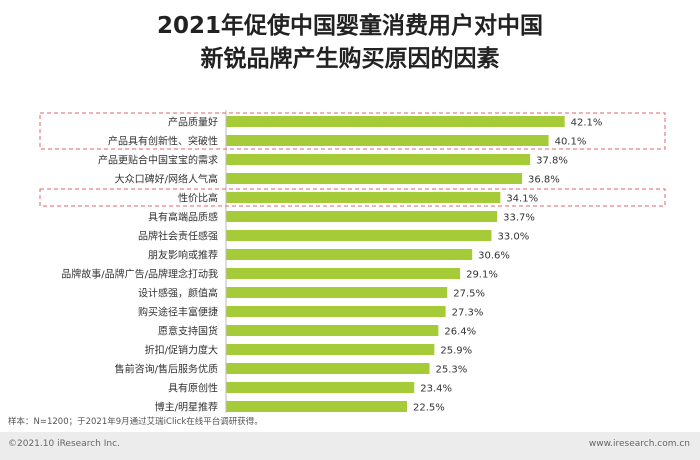 The height and width of the screenshot is (460, 700). Describe the element at coordinates (135, 422) in the screenshot. I see `sample-note: 样本：N=1200；于2021年9月通过艾瑞iClick在线平台调研获得。` at that location.